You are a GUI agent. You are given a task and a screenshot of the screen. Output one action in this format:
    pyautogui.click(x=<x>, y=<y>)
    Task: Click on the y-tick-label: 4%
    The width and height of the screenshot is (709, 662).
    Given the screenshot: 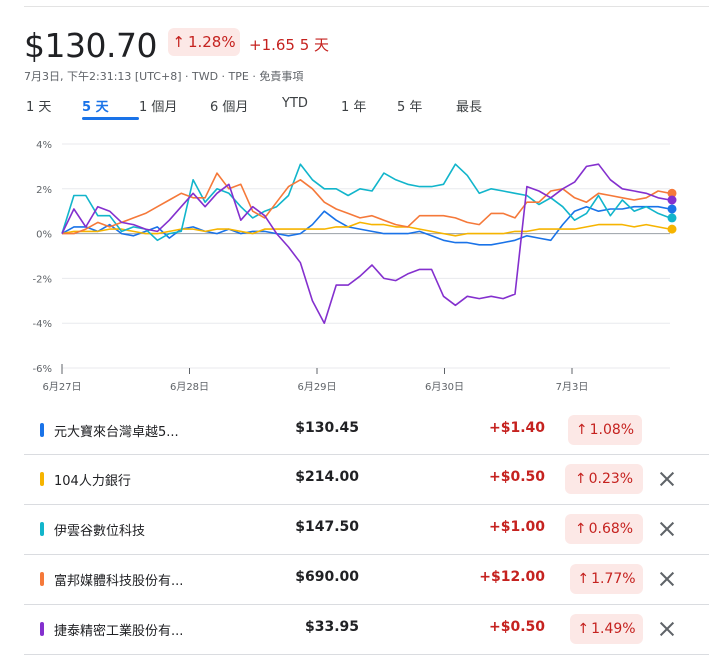 What is the action you would take?
    pyautogui.click(x=44, y=145)
    